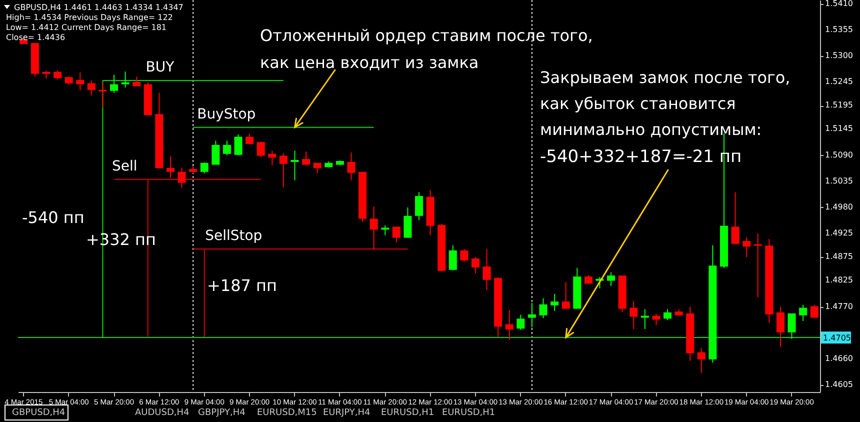  Describe the element at coordinates (369, 62) in the screenshot. I see `annotation: как цена входит из замка` at that location.